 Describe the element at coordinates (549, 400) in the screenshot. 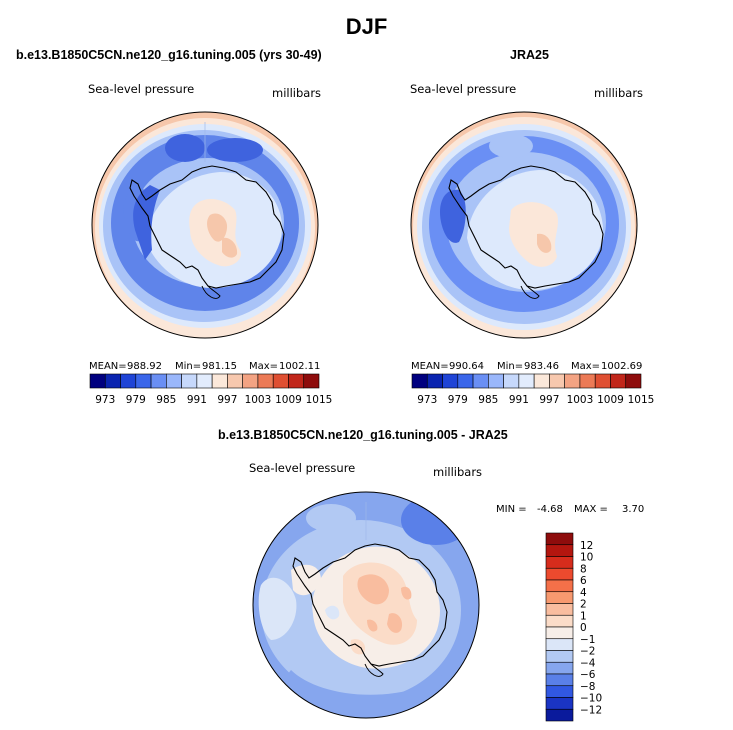

I see `panel2-colorbar-tick-4: 997` at that location.